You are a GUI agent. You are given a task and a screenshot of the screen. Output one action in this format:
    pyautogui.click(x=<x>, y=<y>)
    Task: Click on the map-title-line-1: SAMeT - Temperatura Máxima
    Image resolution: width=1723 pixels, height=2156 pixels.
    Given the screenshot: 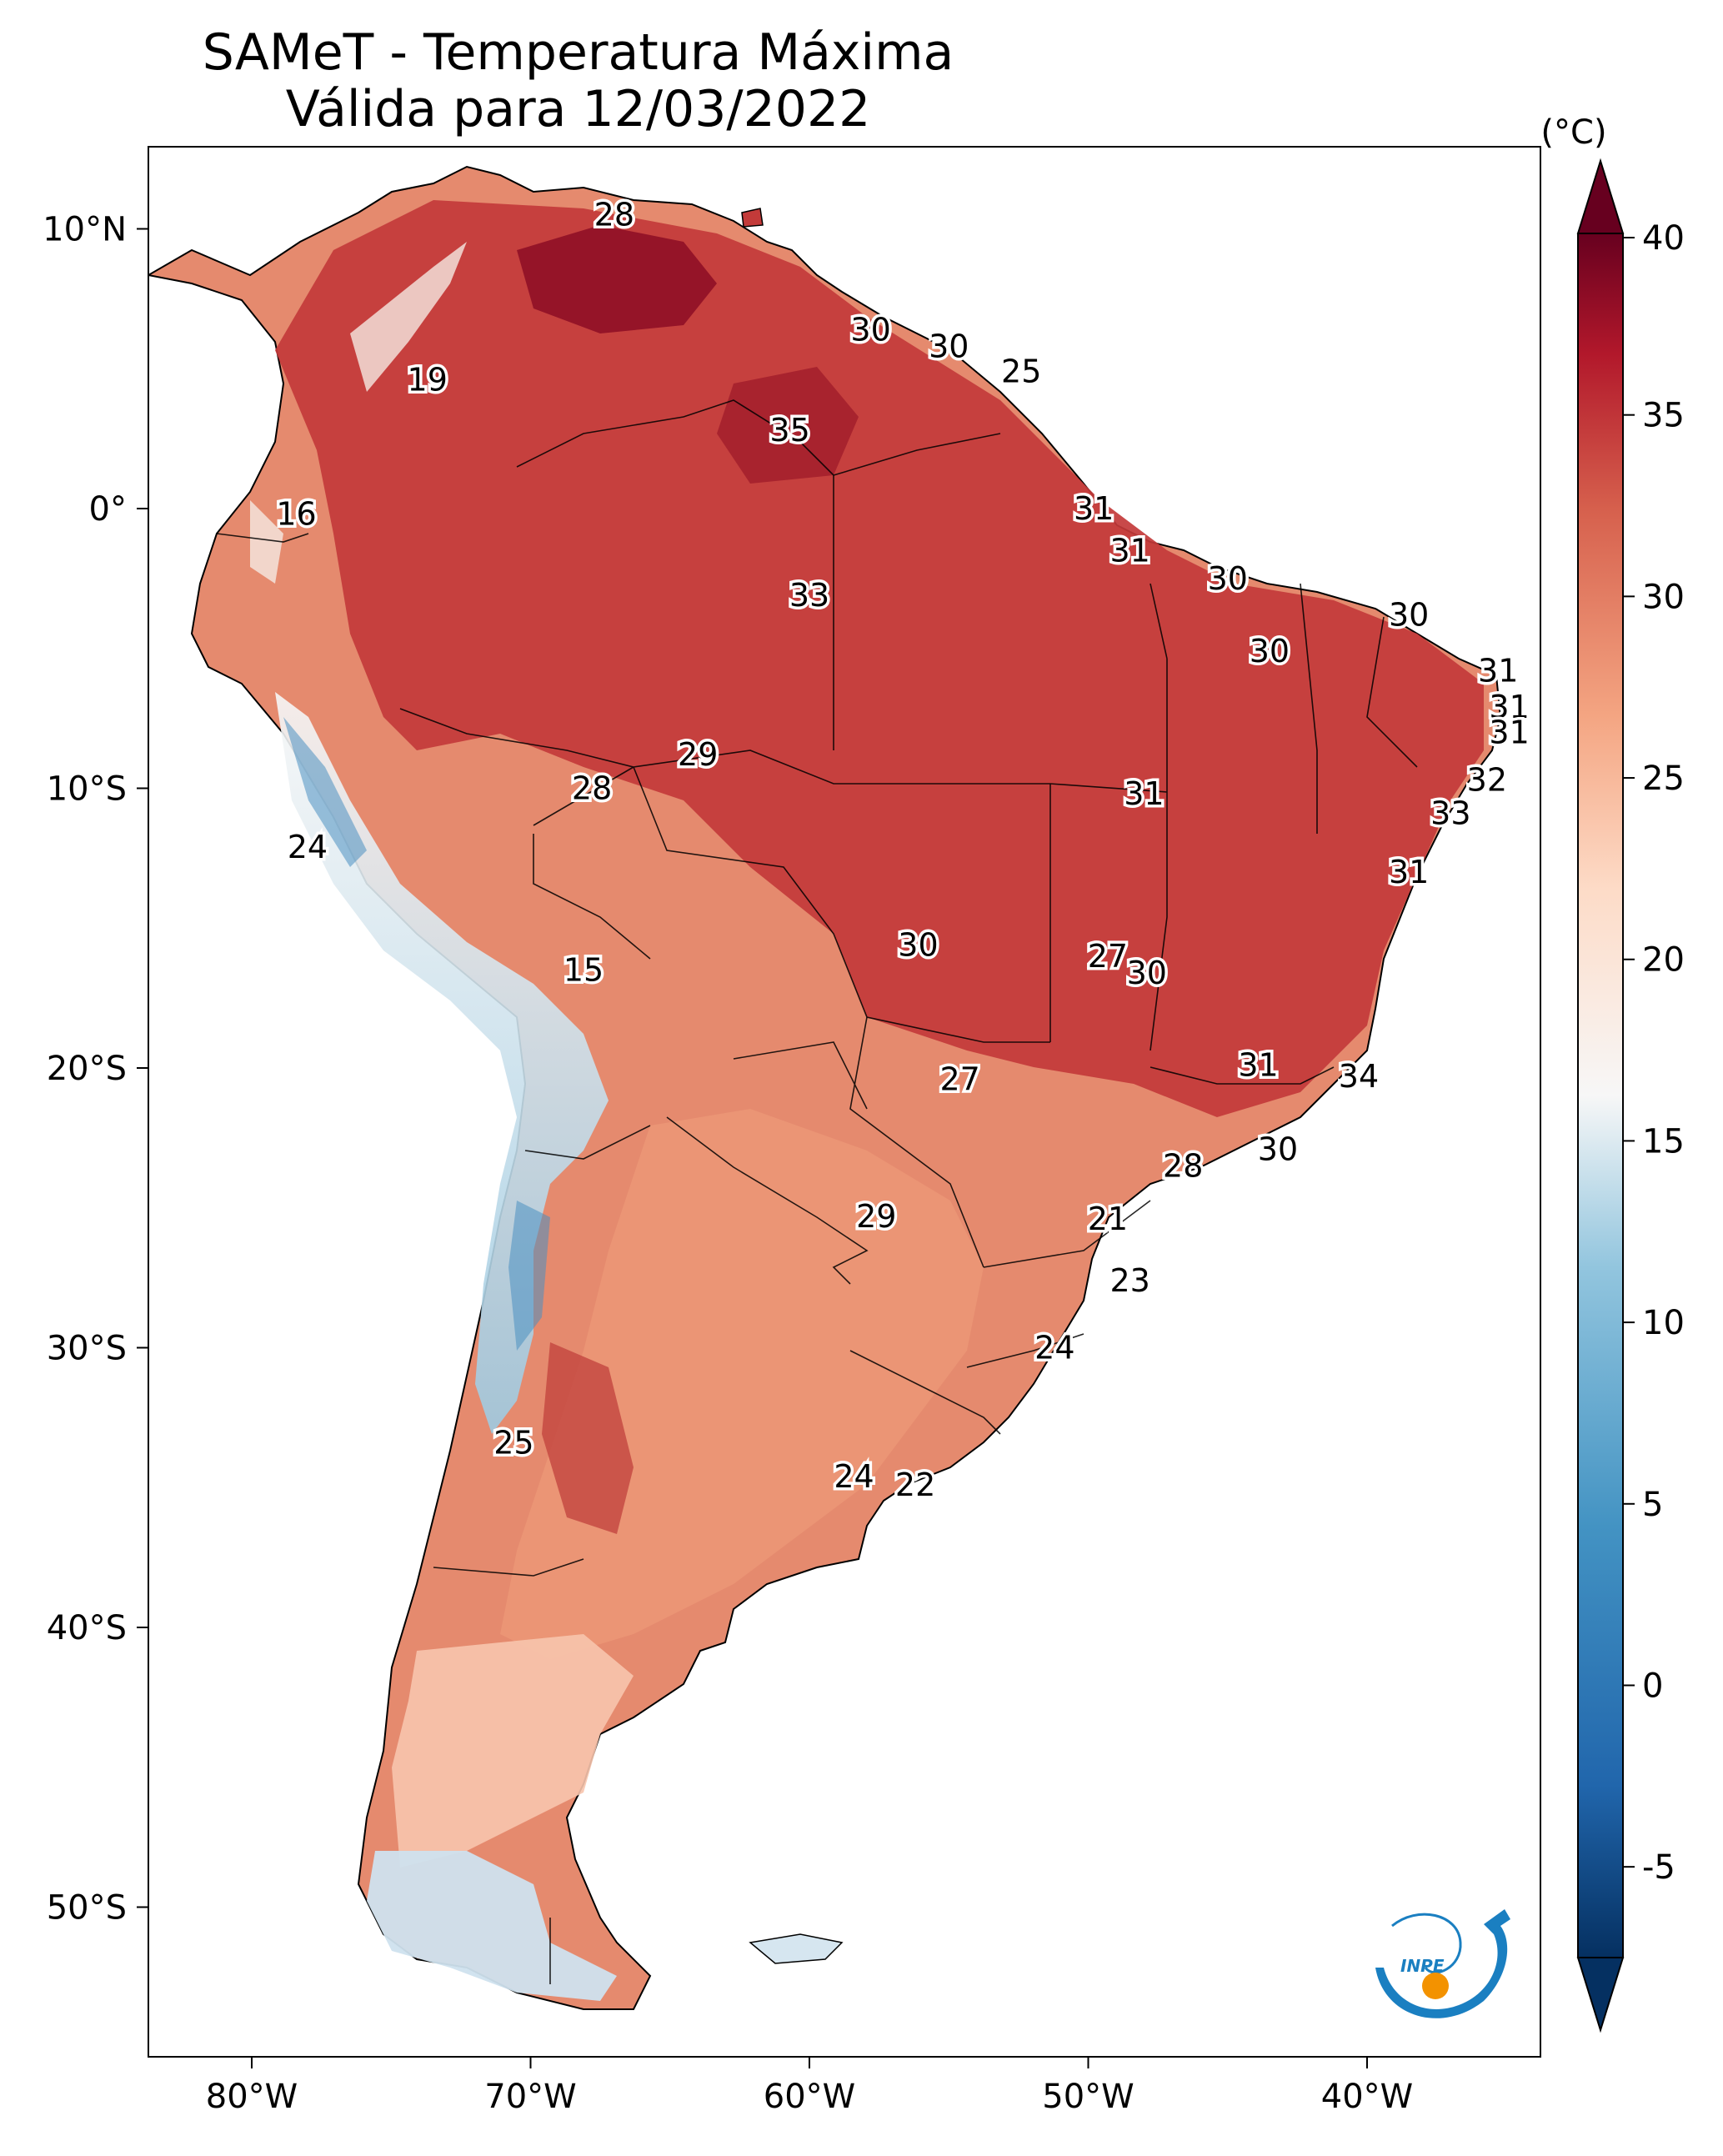 What is the action you would take?
    pyautogui.click(x=578, y=52)
    